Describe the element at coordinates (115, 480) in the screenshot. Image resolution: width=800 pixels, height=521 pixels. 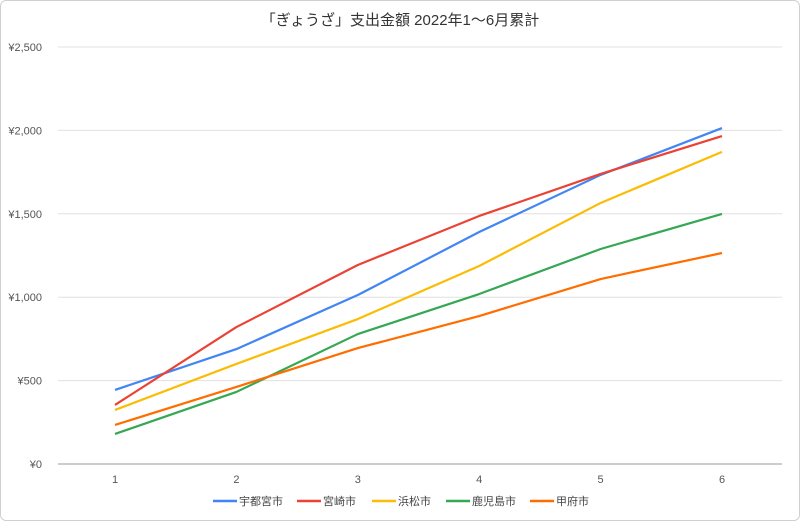
I see `x-tick-label: 1` at that location.